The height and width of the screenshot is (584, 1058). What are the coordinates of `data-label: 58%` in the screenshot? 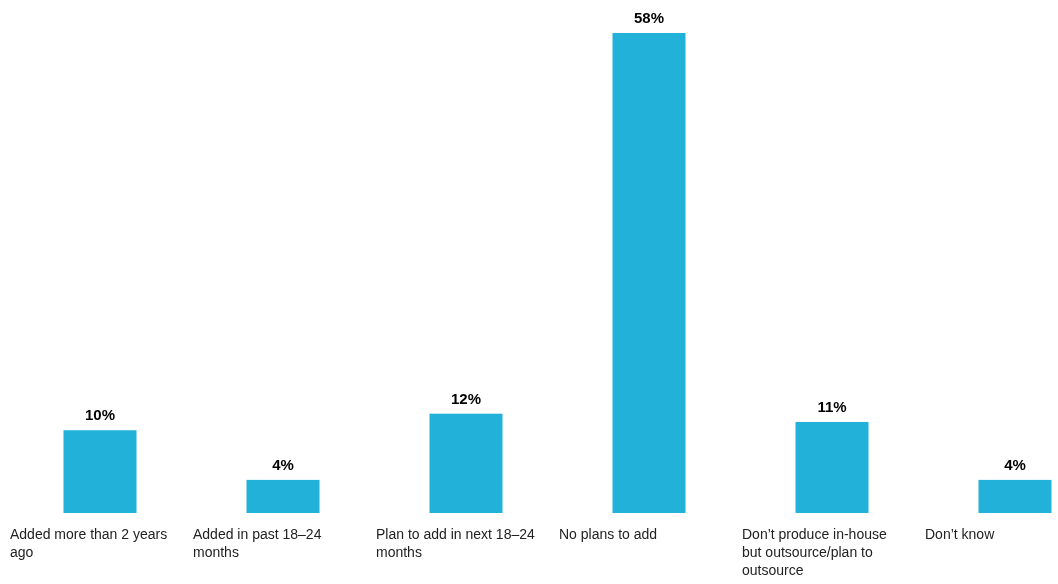 It's located at (649, 17).